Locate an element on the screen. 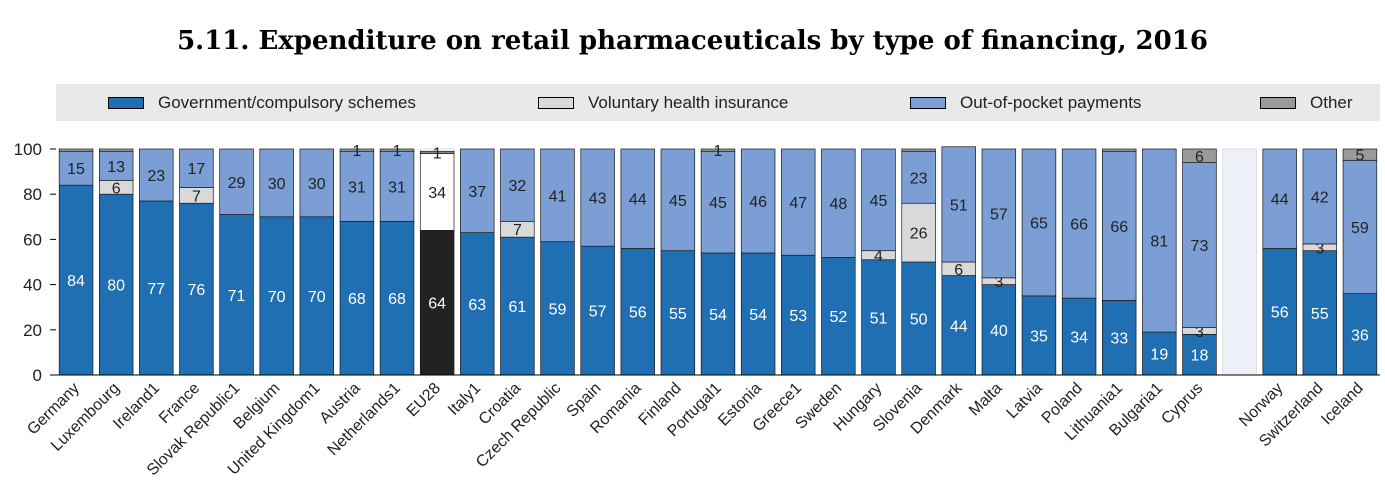  legend-swatch-out-of-pocket is located at coordinates (928, 102).